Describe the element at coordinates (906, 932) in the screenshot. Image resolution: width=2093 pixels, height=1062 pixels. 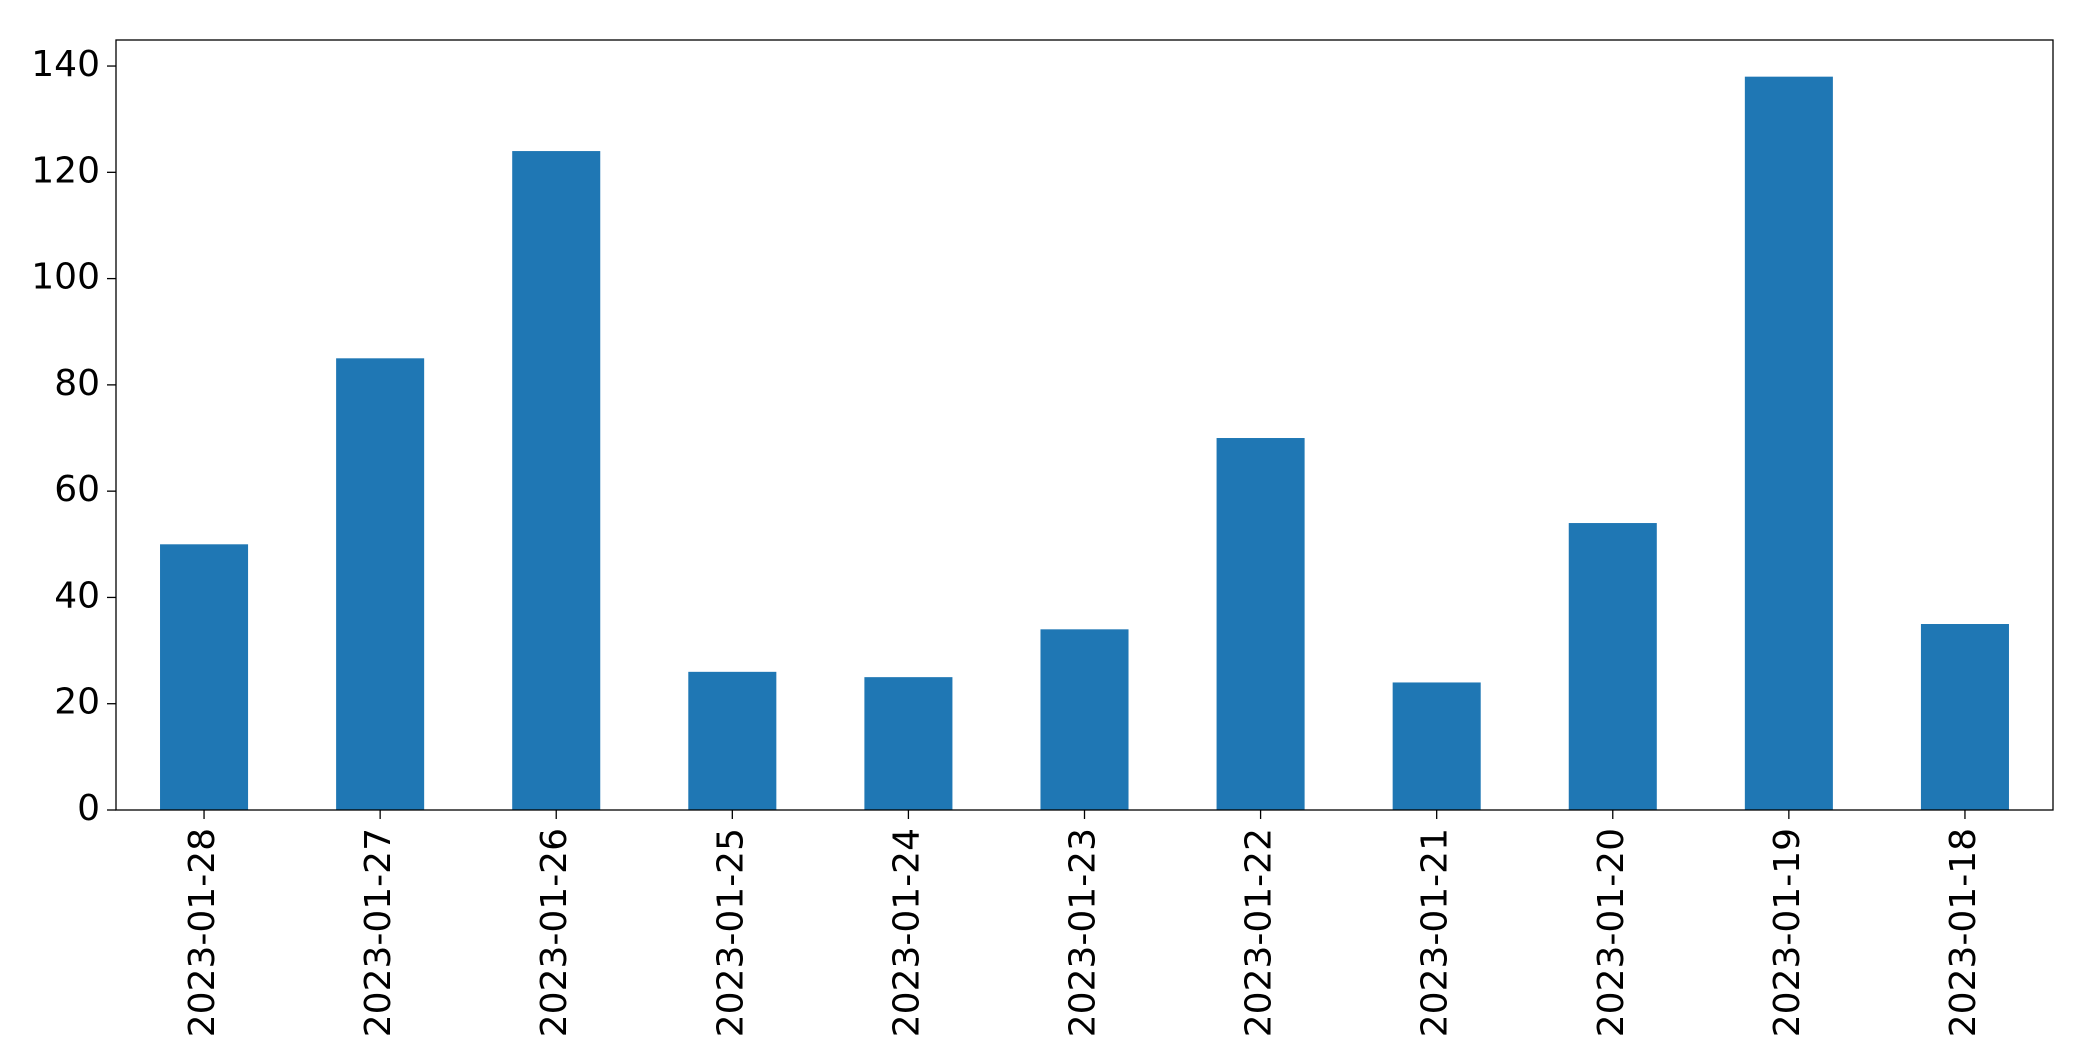
I see `x-tick-label: 2023-01-24` at that location.